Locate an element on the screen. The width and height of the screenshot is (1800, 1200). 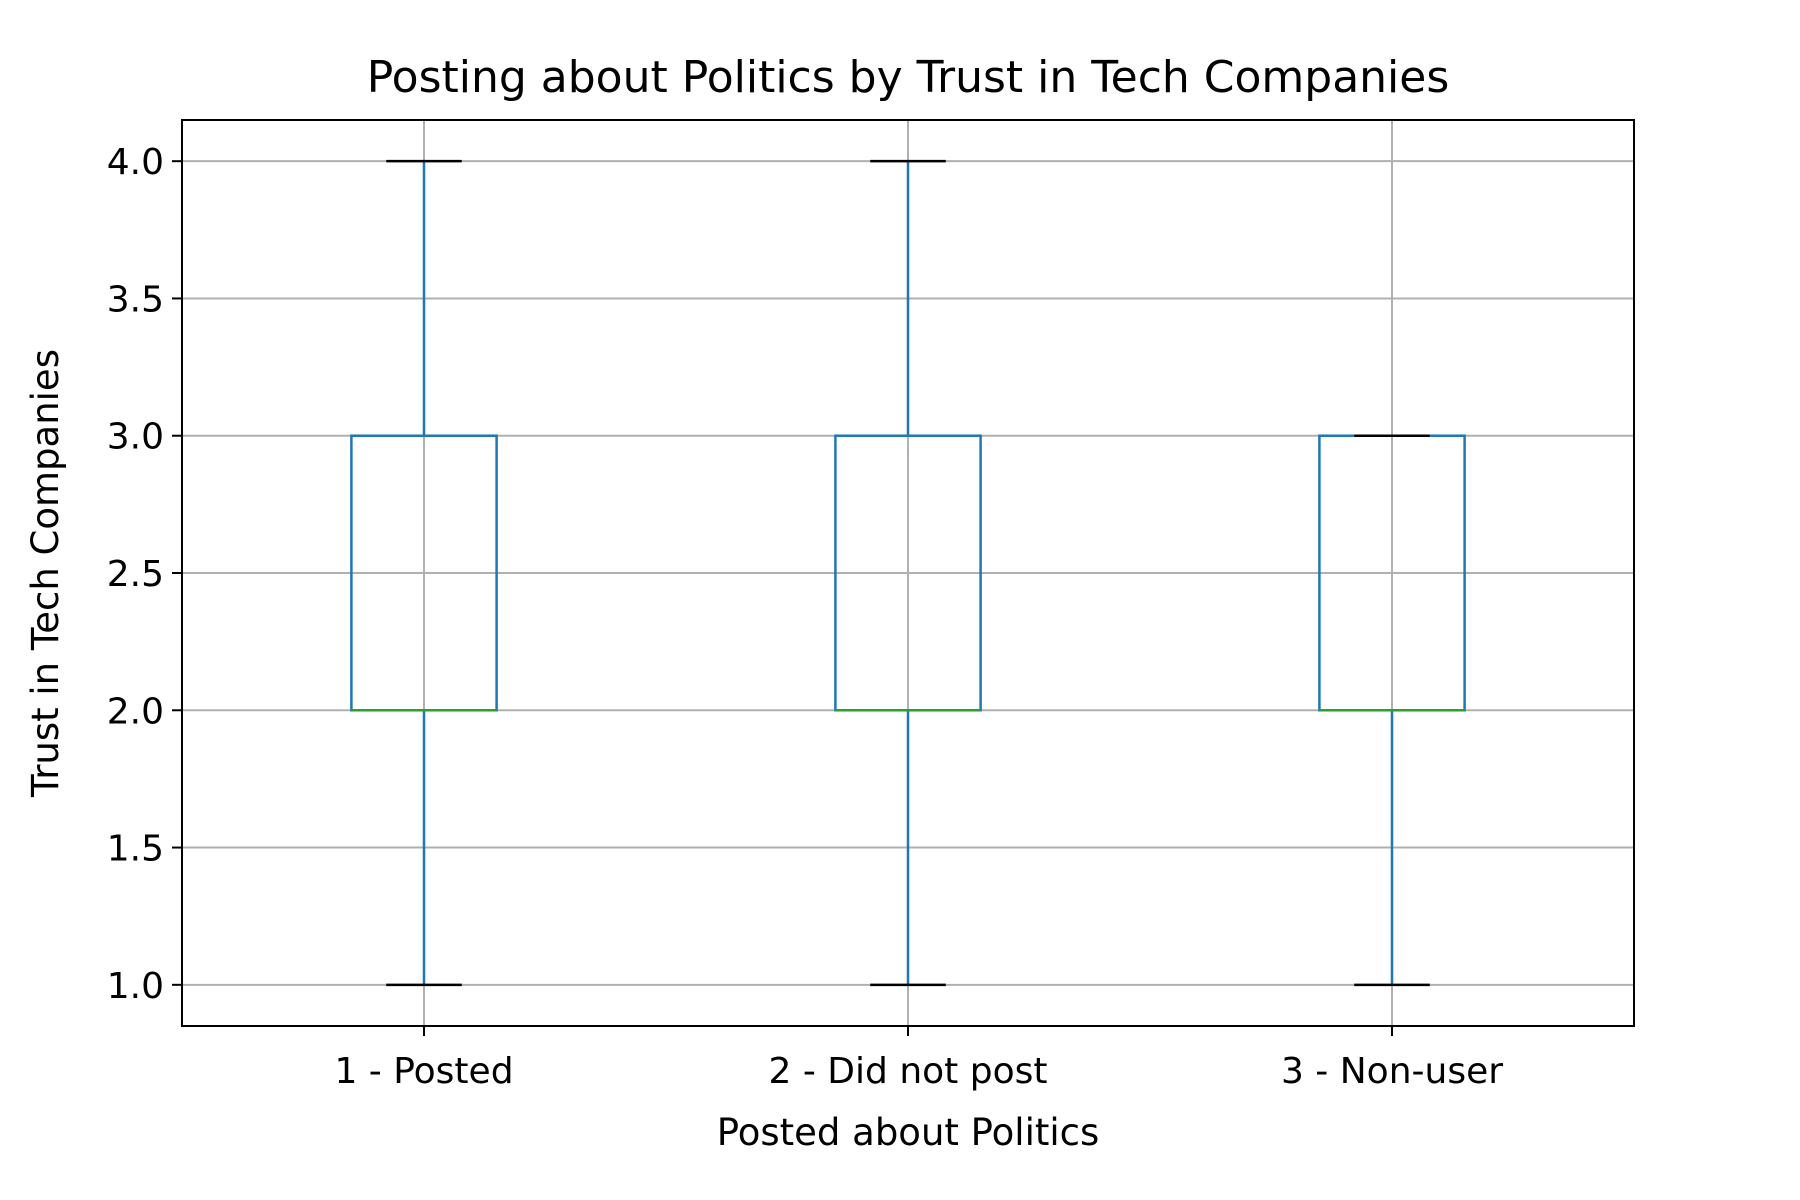
y-tick-label: 4.0 is located at coordinates (135, 162).